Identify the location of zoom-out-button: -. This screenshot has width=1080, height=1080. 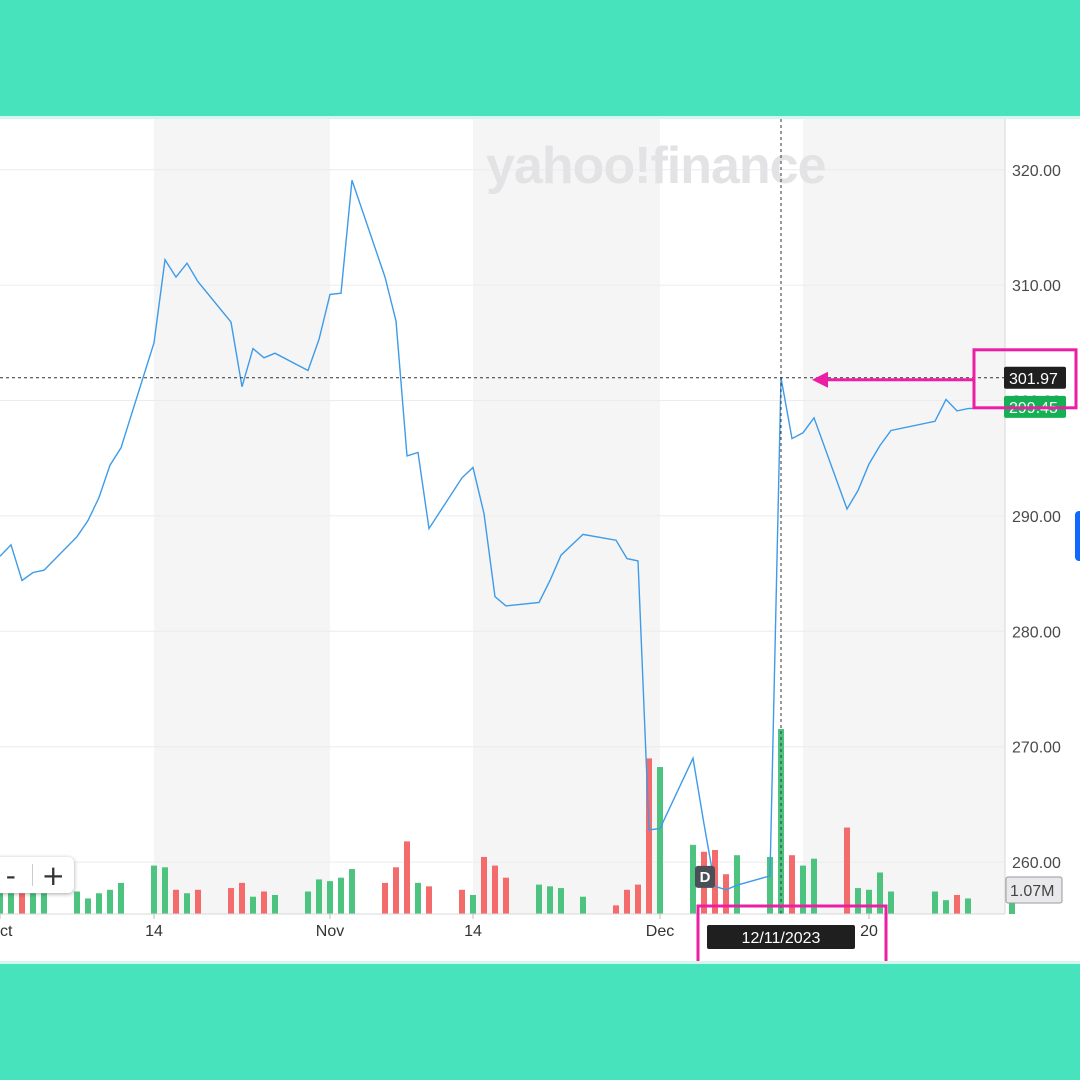
(10, 875).